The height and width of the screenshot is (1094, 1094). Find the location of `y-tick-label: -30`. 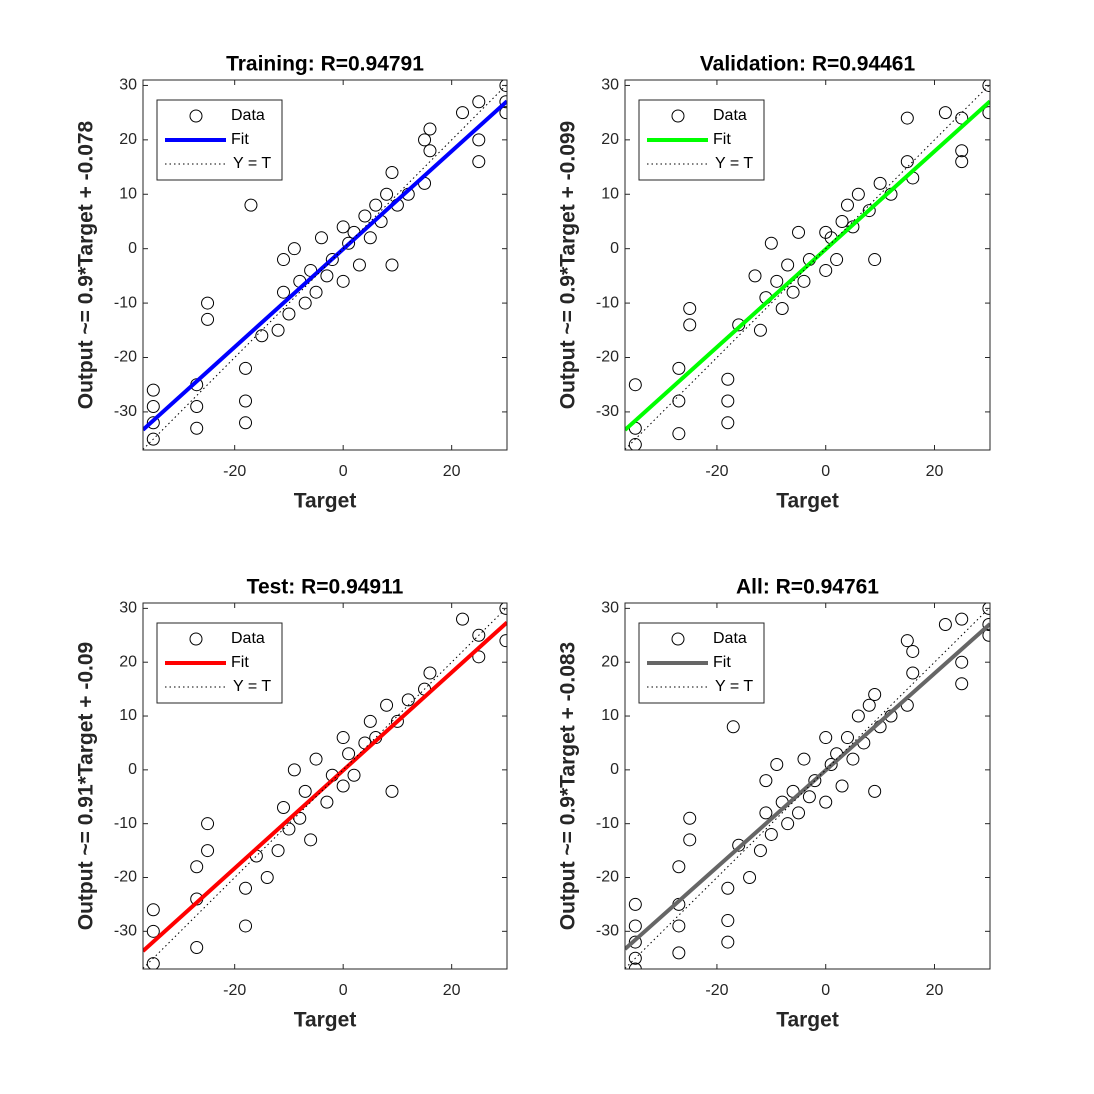

y-tick-label: -30 is located at coordinates (607, 411).